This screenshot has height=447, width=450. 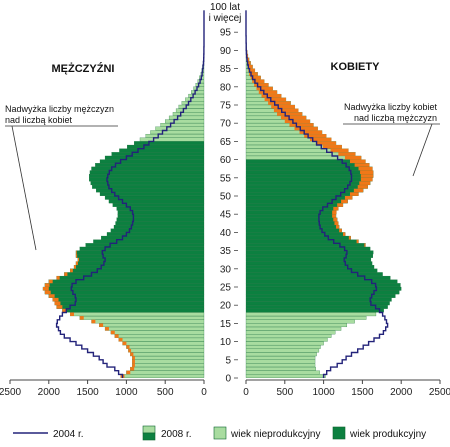 What do you see at coordinates (225, 18) in the screenshot?
I see `age-top-label-line2: i więcej` at bounding box center [225, 18].